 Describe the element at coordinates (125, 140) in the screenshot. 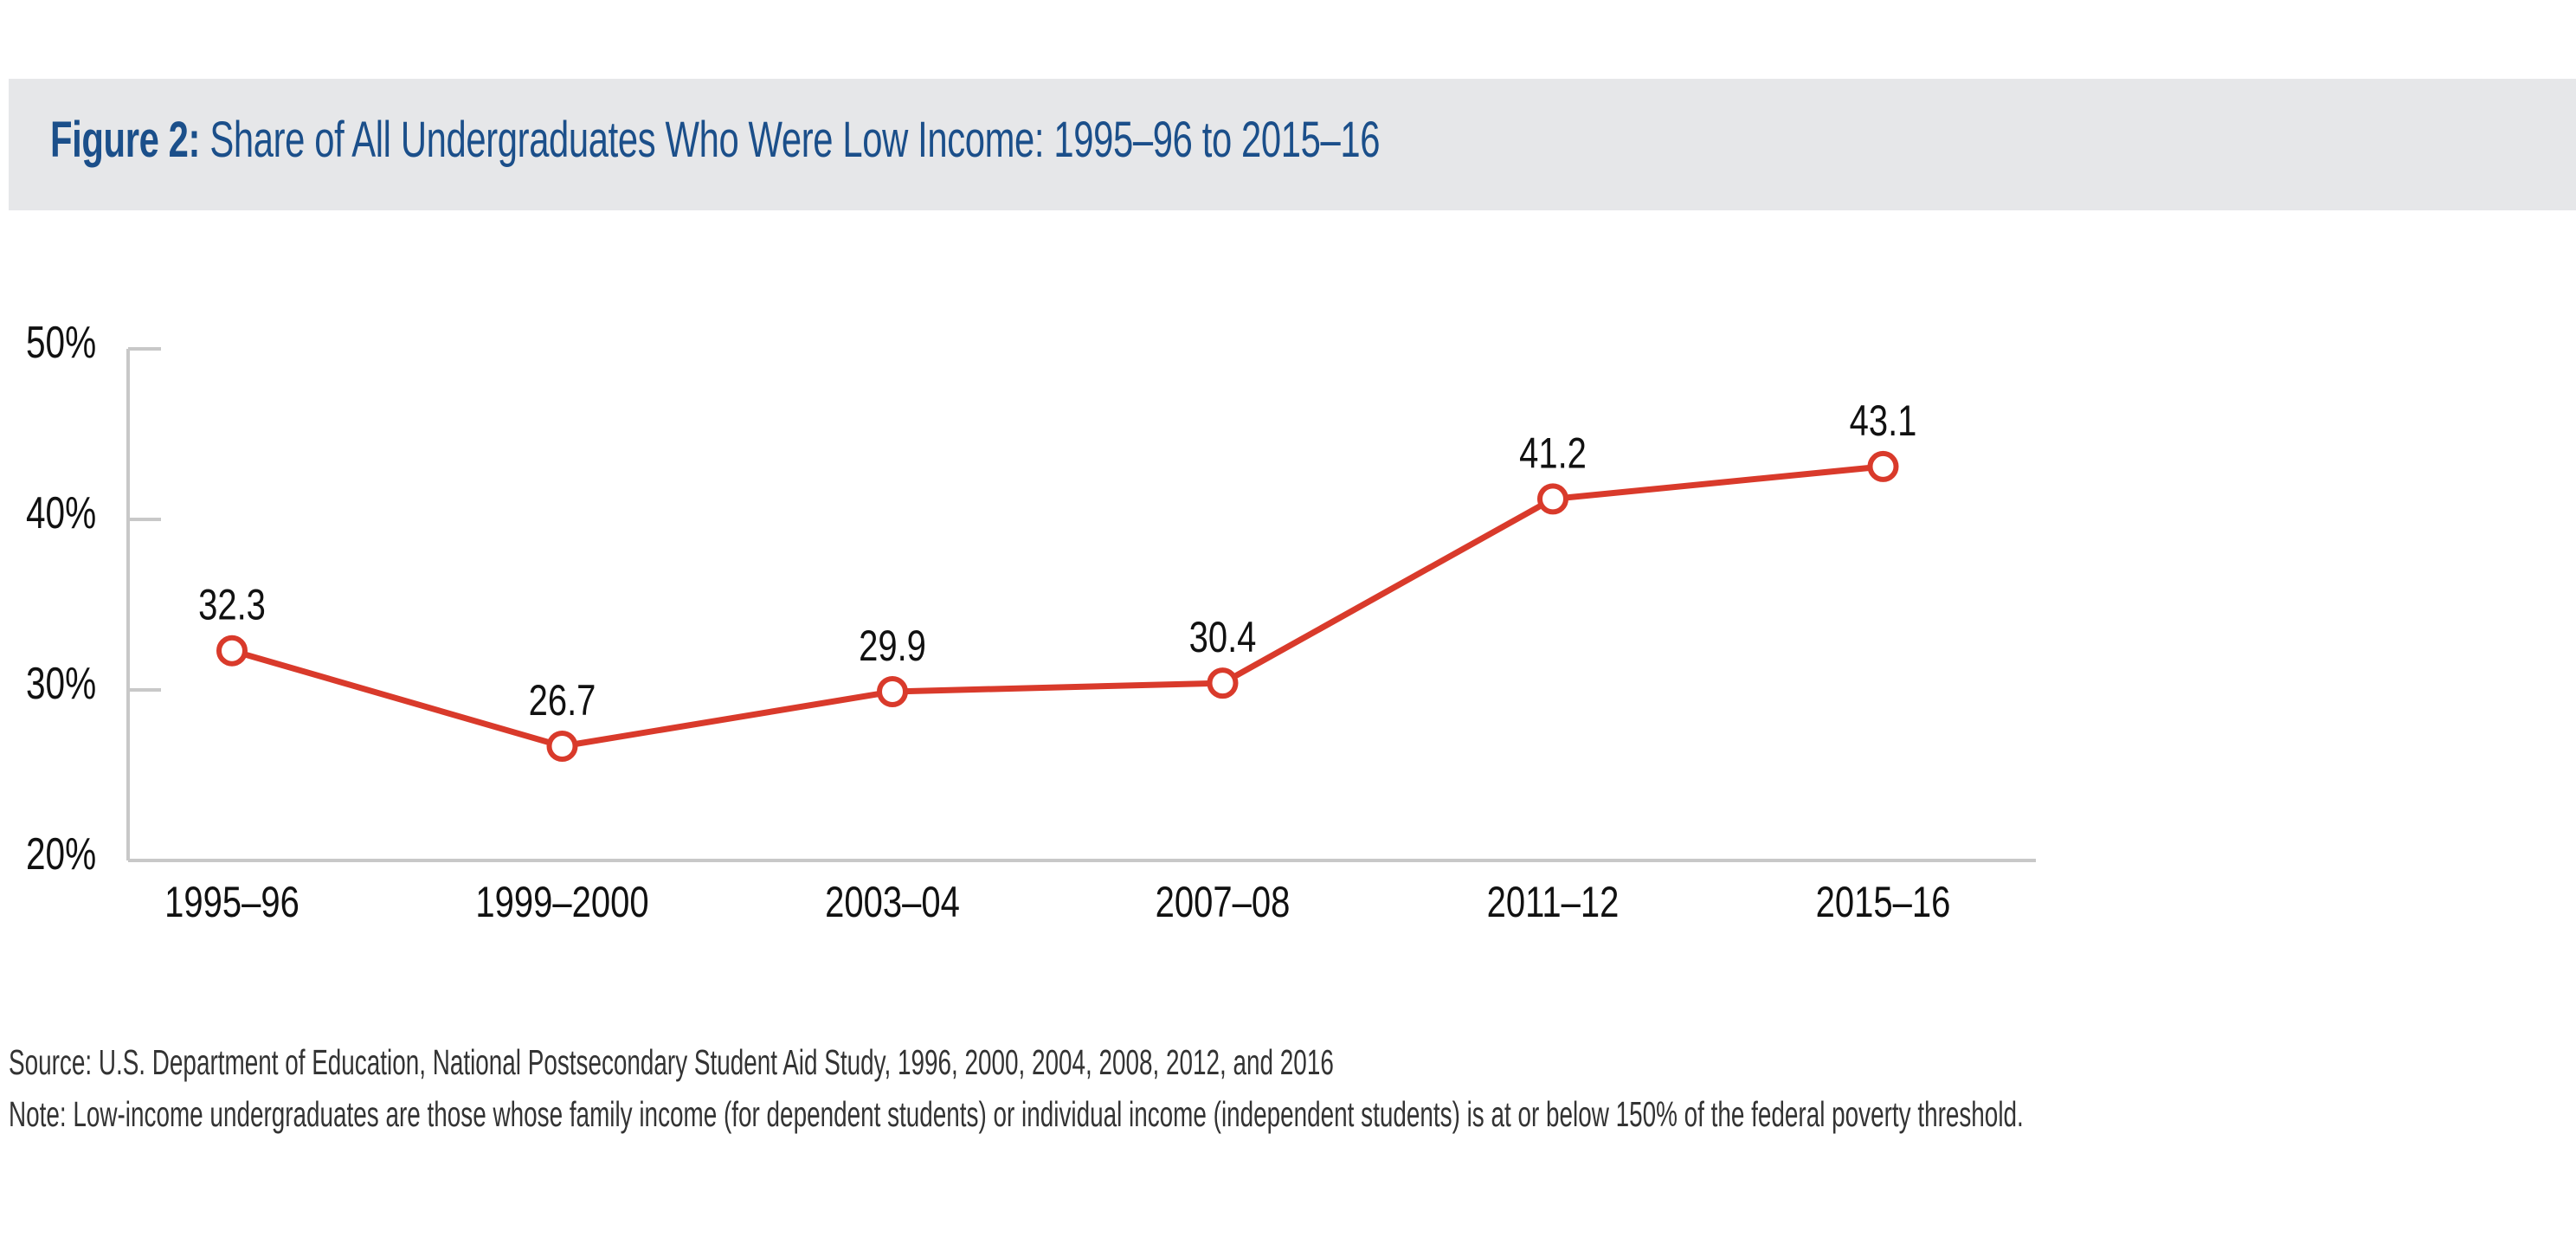

I see `figure-number: Figure 2:` at that location.